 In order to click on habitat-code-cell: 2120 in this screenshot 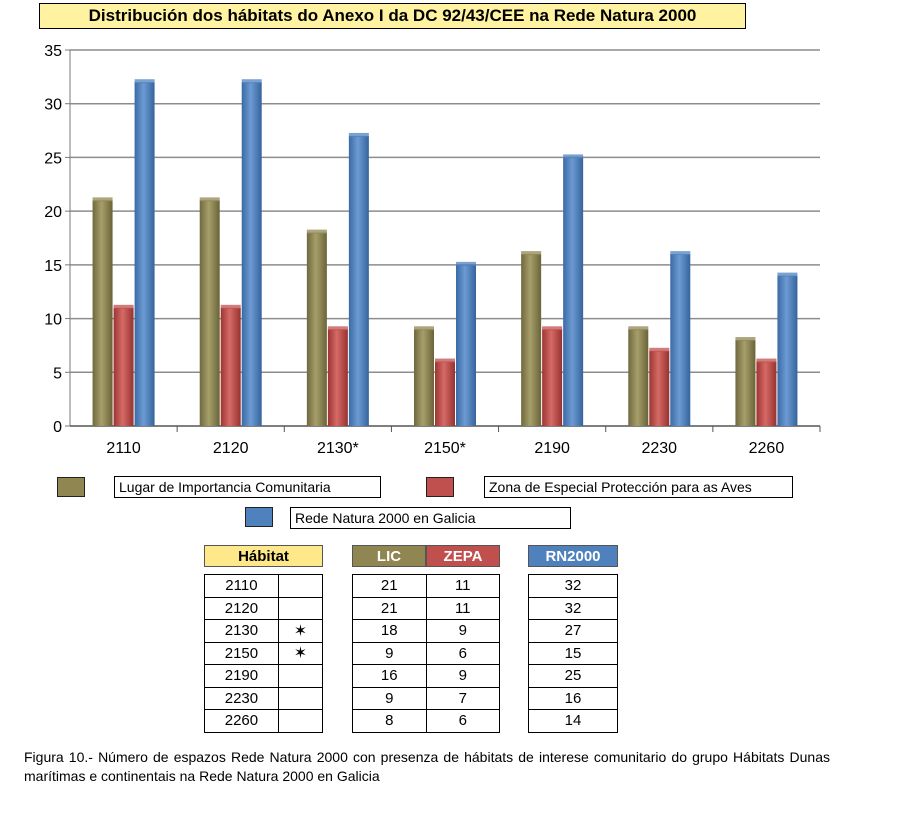, I will do `click(241, 608)`.